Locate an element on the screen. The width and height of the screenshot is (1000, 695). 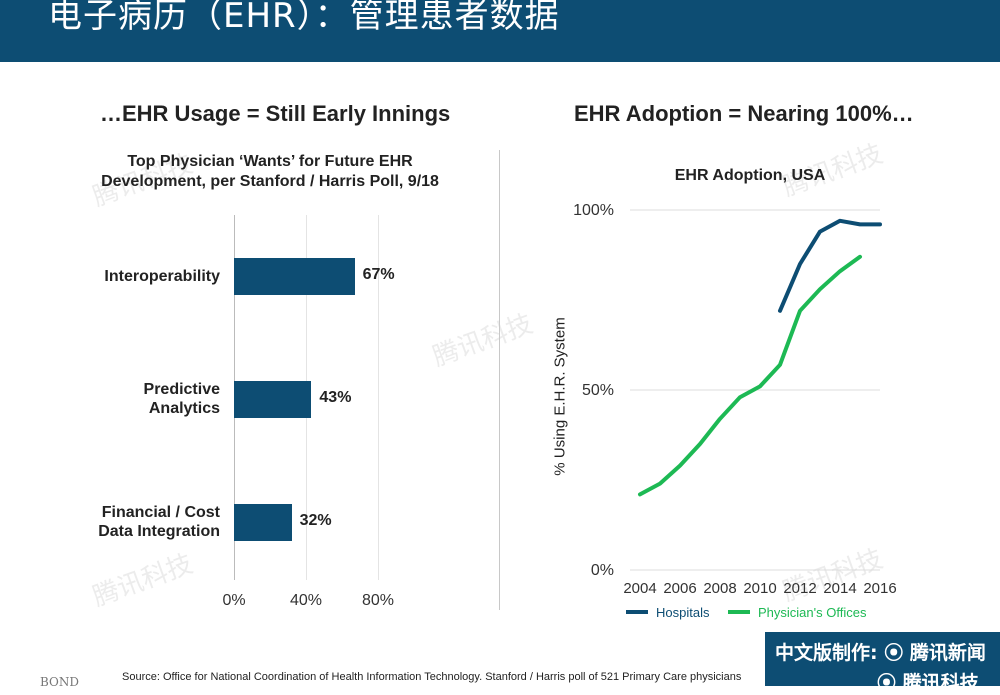
legend-label: Hospitals is located at coordinates (683, 612).